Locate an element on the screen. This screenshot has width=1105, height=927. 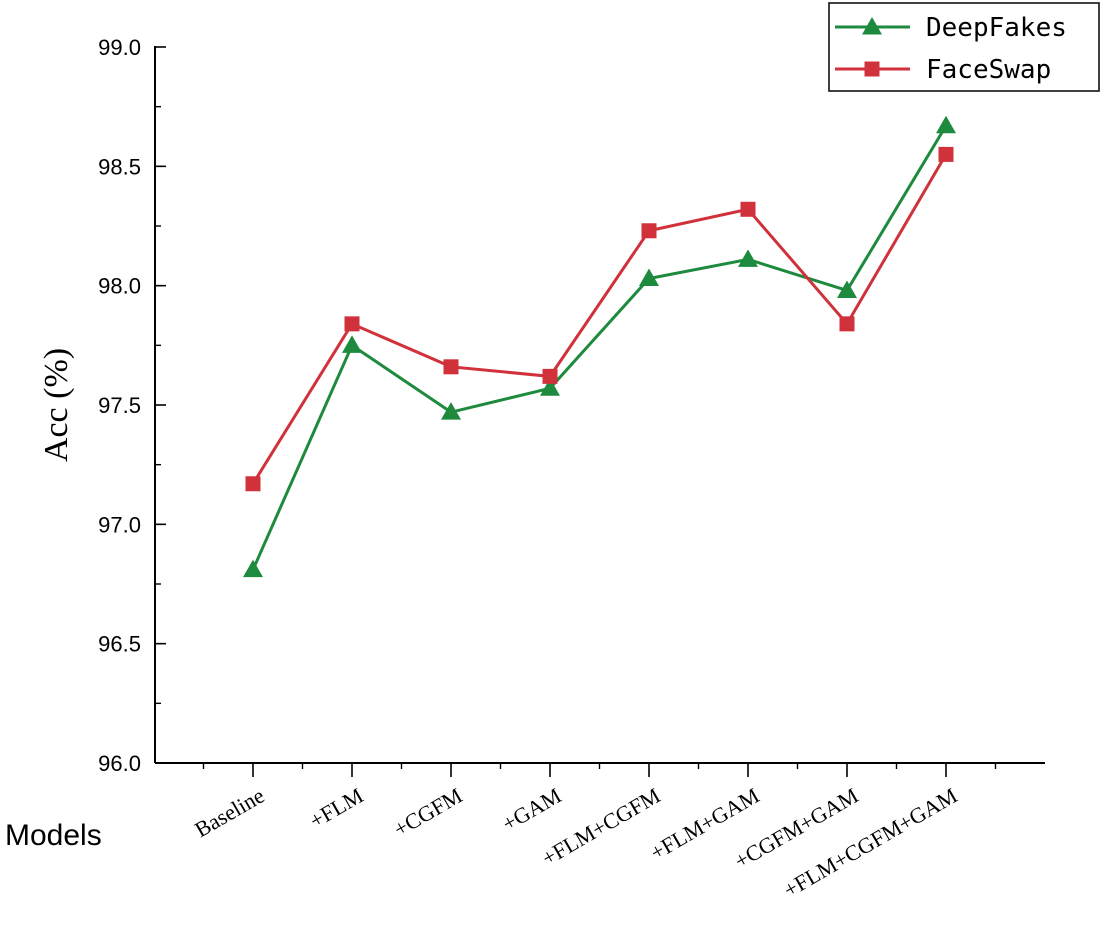
x-tick-label: +GAM is located at coordinates (532, 810).